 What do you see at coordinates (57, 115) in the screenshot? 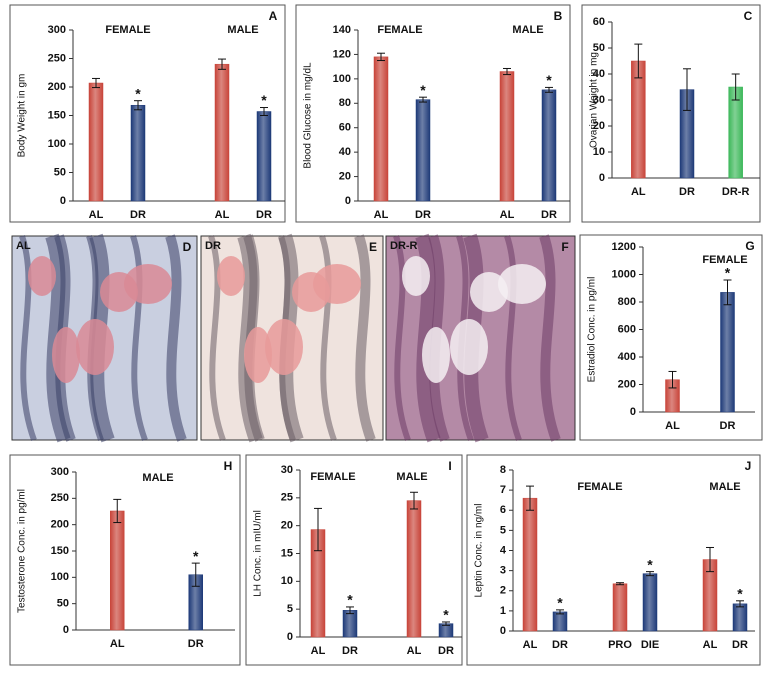
I see `y-tick-label: 150` at bounding box center [57, 115].